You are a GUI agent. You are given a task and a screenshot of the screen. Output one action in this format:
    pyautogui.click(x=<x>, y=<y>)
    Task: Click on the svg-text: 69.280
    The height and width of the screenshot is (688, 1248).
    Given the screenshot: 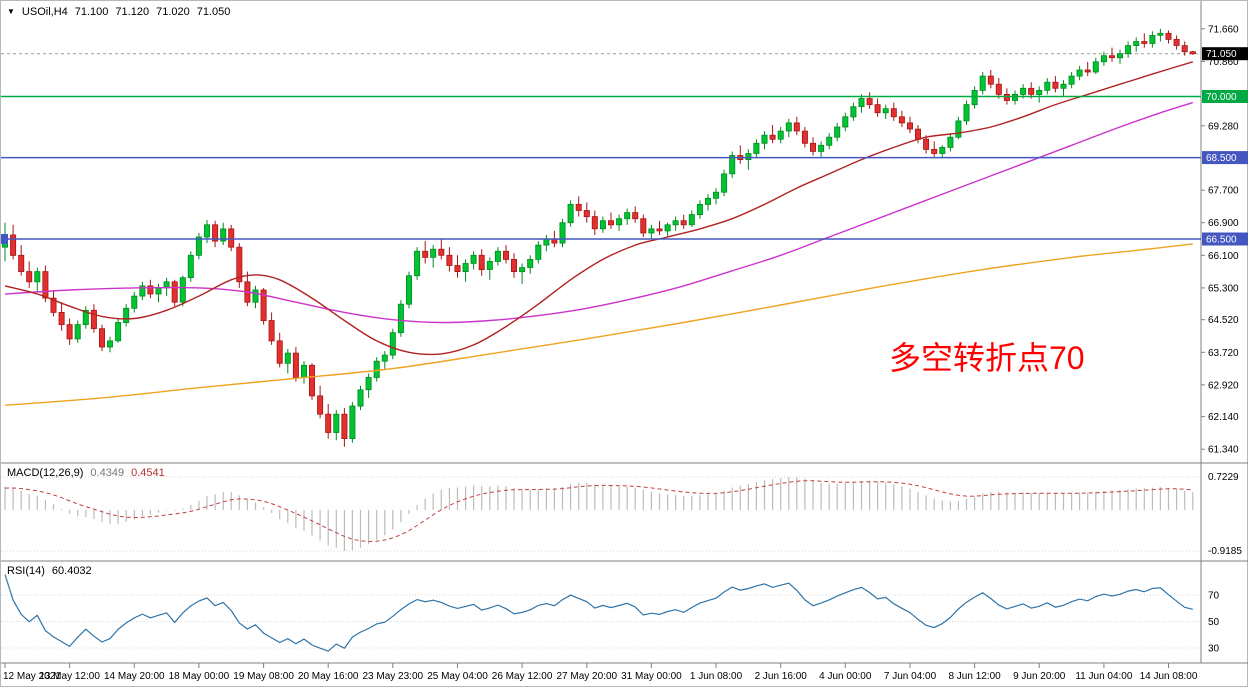 What is the action you would take?
    pyautogui.click(x=1223, y=126)
    